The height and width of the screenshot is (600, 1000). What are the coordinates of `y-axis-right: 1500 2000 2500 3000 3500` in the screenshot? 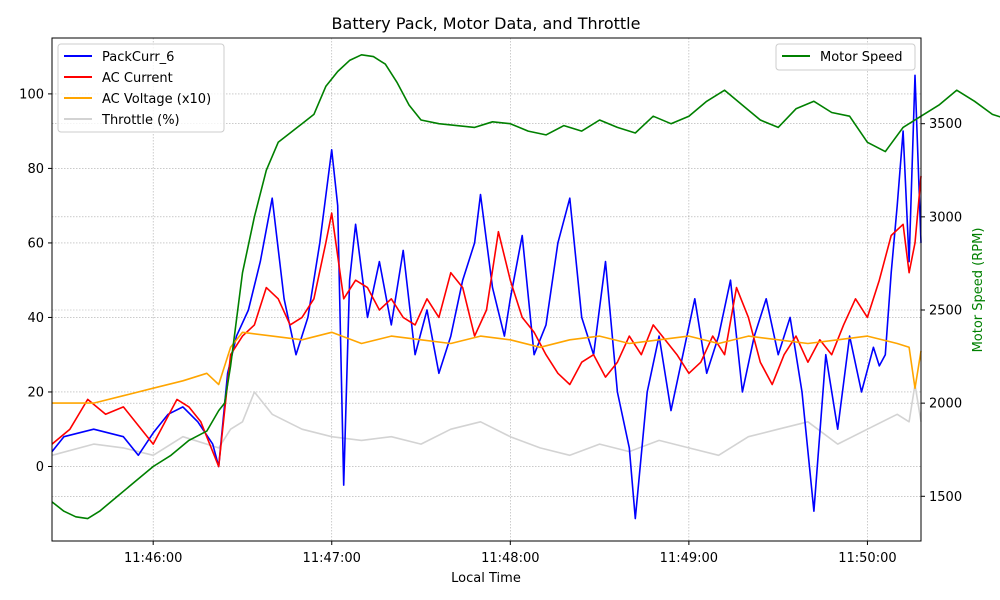 It's located at (941, 311).